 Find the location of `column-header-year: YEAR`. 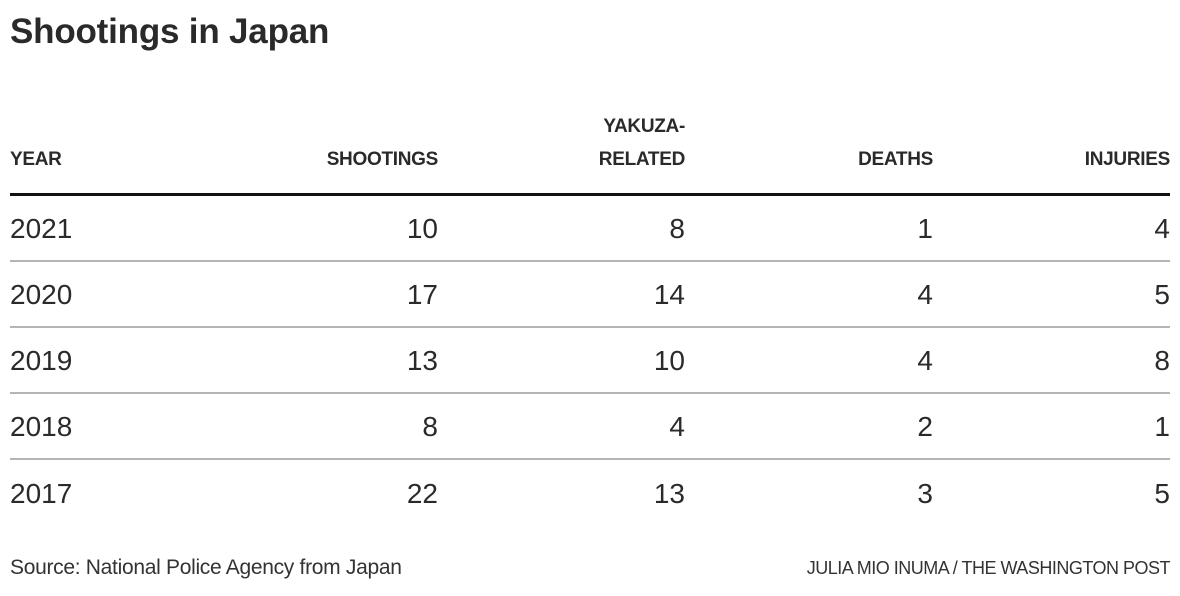

column-header-year: YEAR is located at coordinates (100, 159).